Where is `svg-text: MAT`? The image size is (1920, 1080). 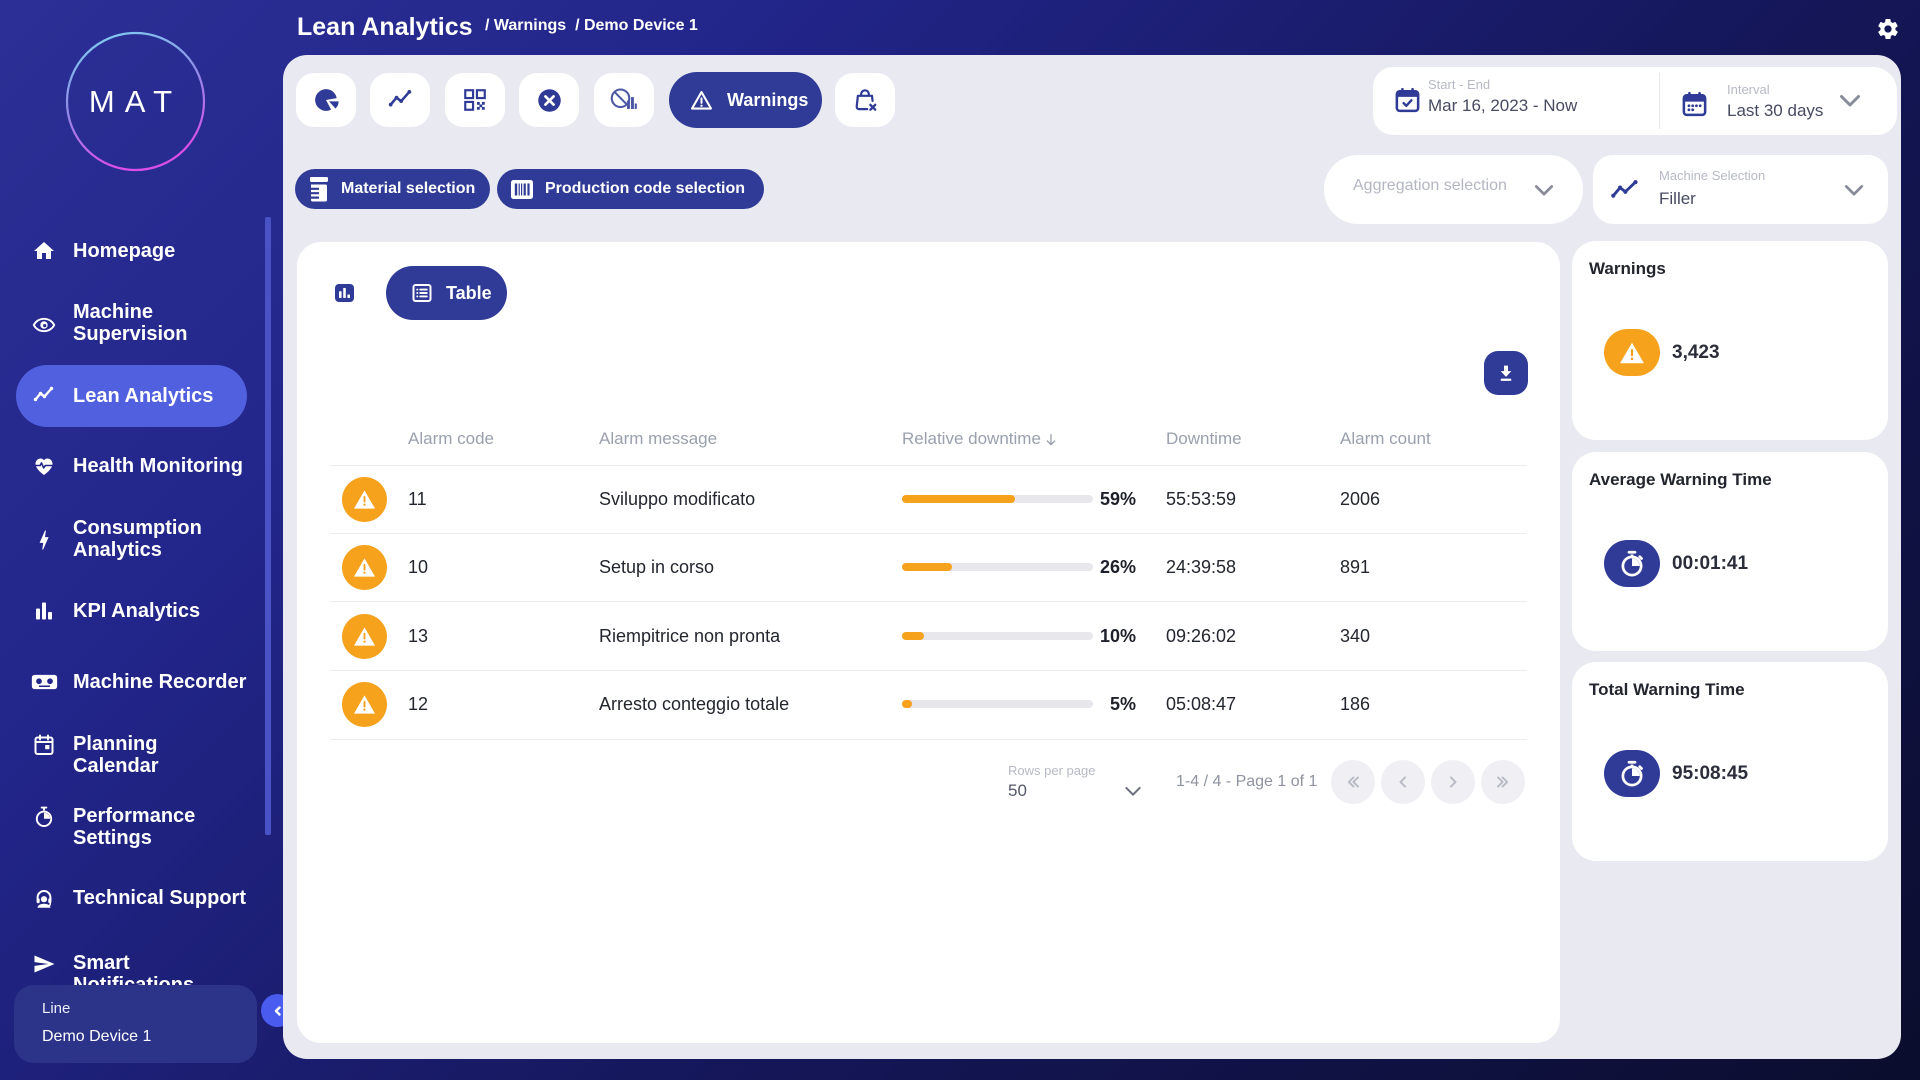
svg-text: MAT is located at coordinates (135, 101).